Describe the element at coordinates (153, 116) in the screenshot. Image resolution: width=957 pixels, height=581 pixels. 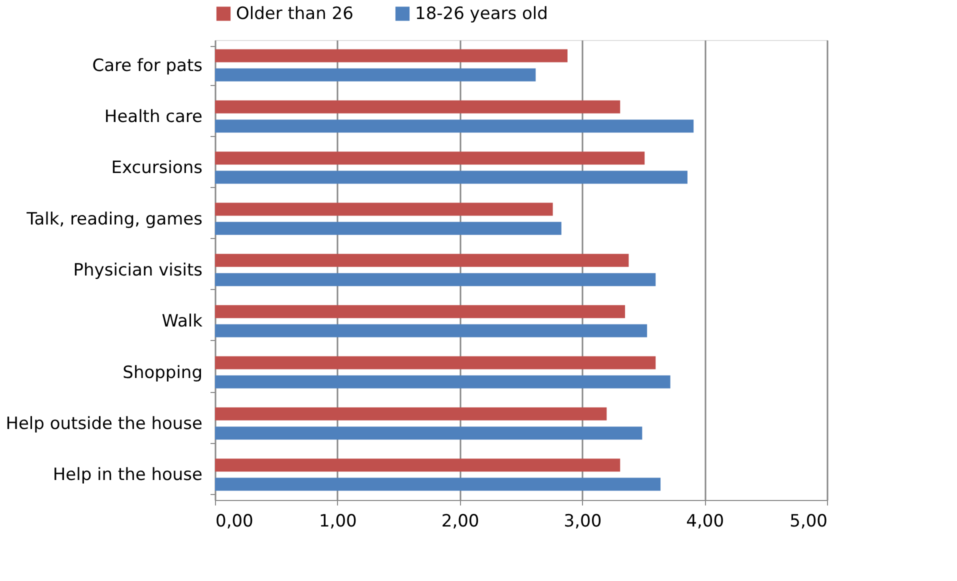
I see `y-tick-label: Health care` at that location.